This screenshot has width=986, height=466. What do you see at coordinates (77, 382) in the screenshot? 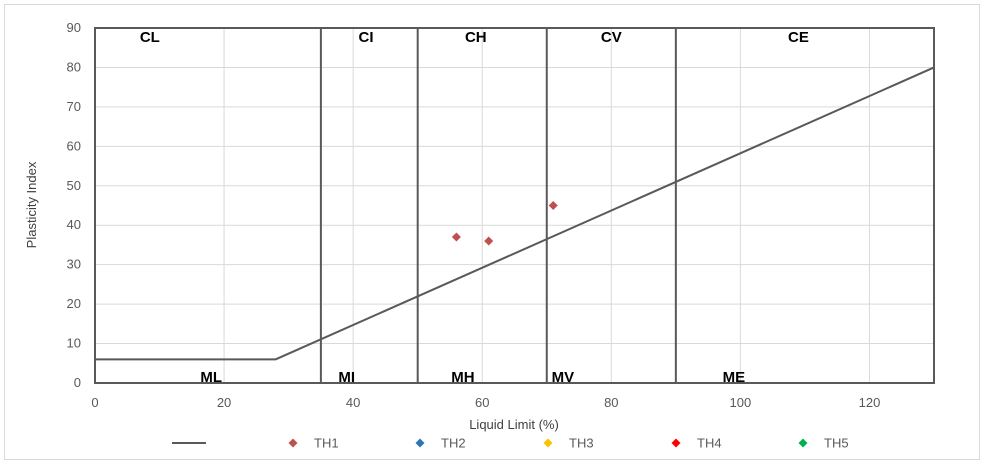
I see `y-tick-label: 0` at bounding box center [77, 382].